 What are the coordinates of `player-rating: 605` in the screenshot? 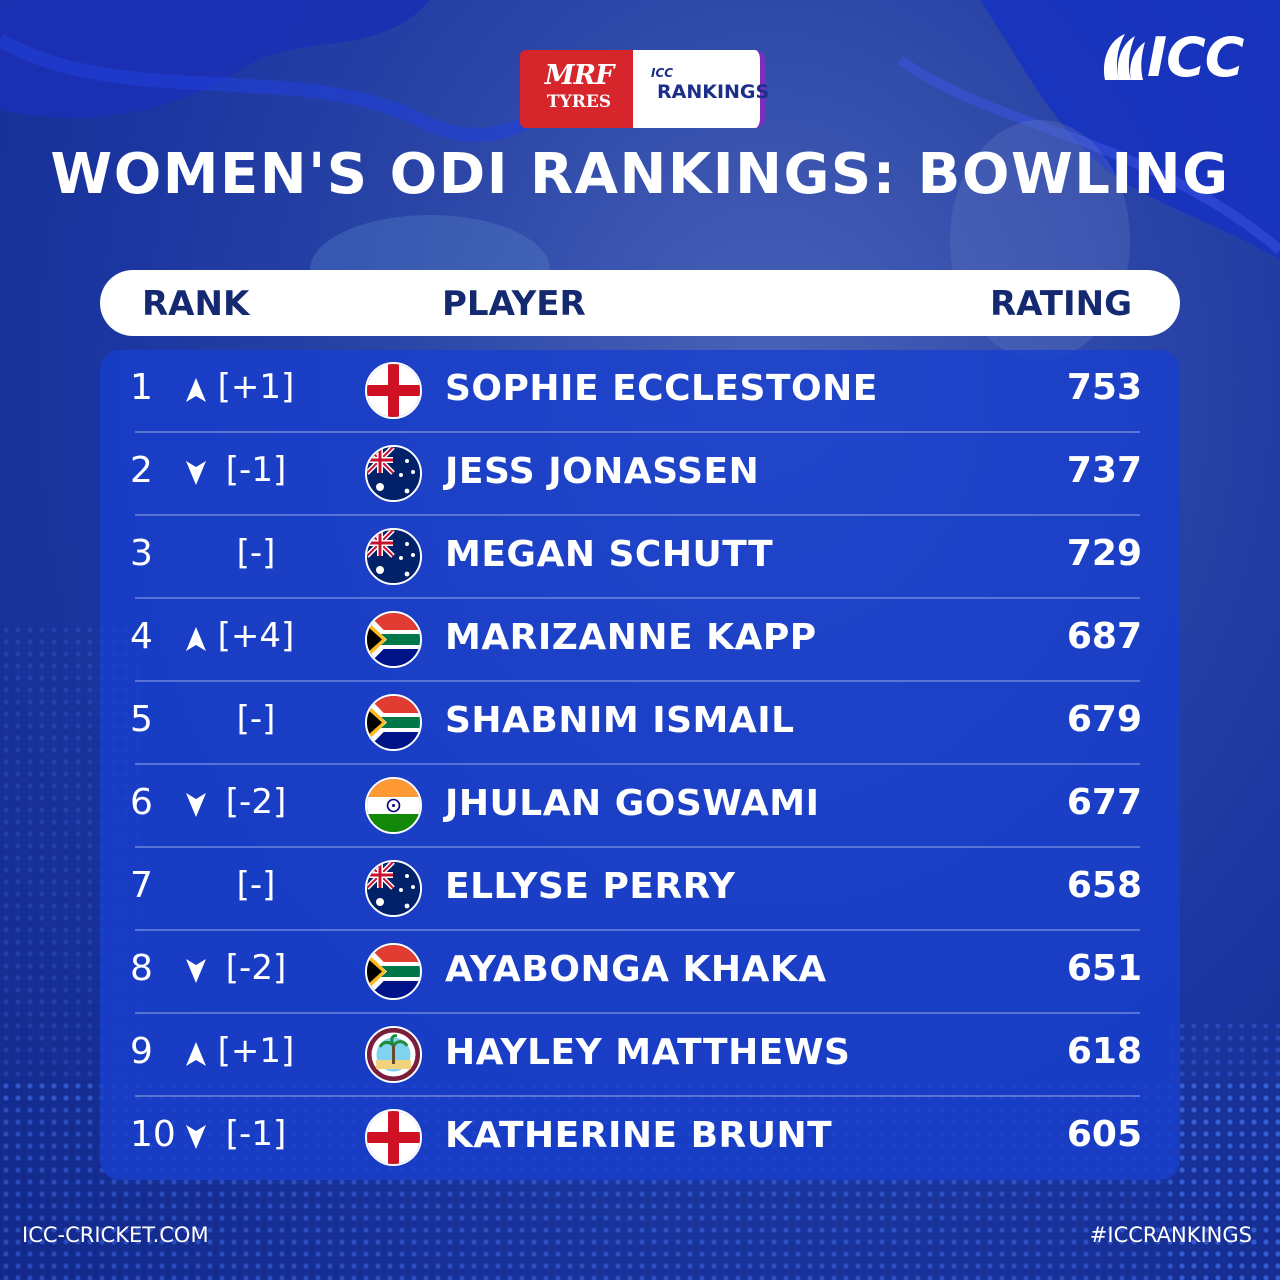 It's located at (1104, 1134).